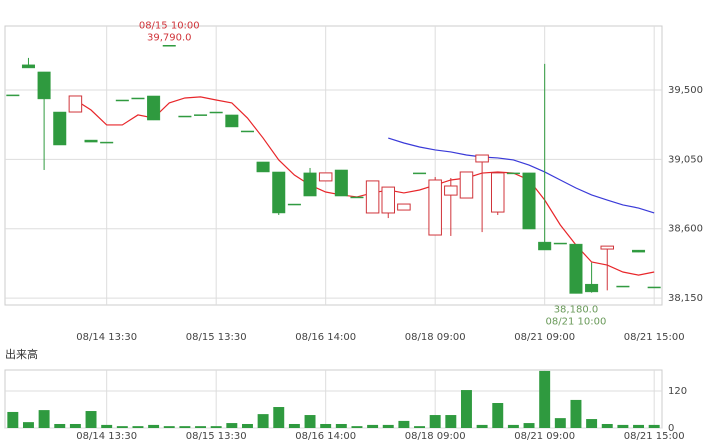 This screenshot has width=706, height=446. I want to click on low-annotation: 08/21 10:00, so click(576, 321).